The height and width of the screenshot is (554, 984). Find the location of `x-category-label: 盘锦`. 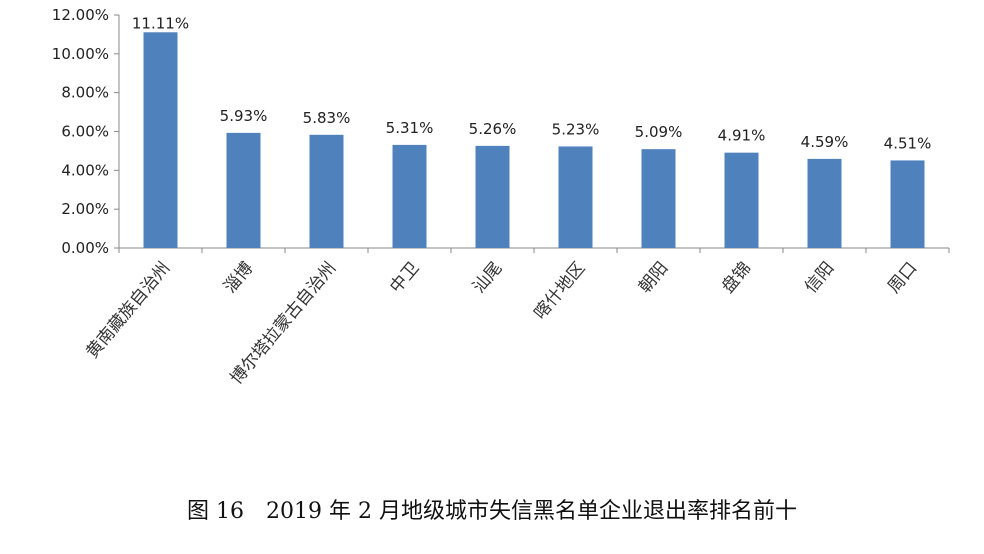

x-category-label: 盘锦 is located at coordinates (736, 277).